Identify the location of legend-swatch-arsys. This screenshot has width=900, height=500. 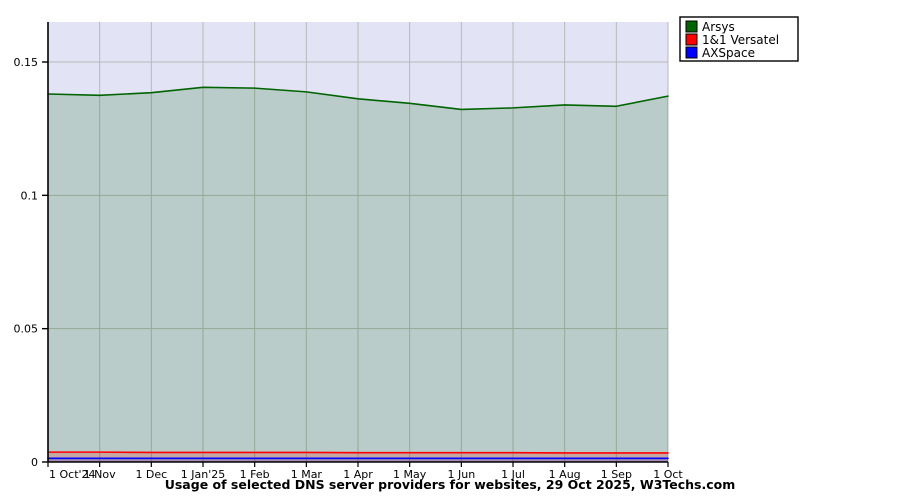
(691, 26).